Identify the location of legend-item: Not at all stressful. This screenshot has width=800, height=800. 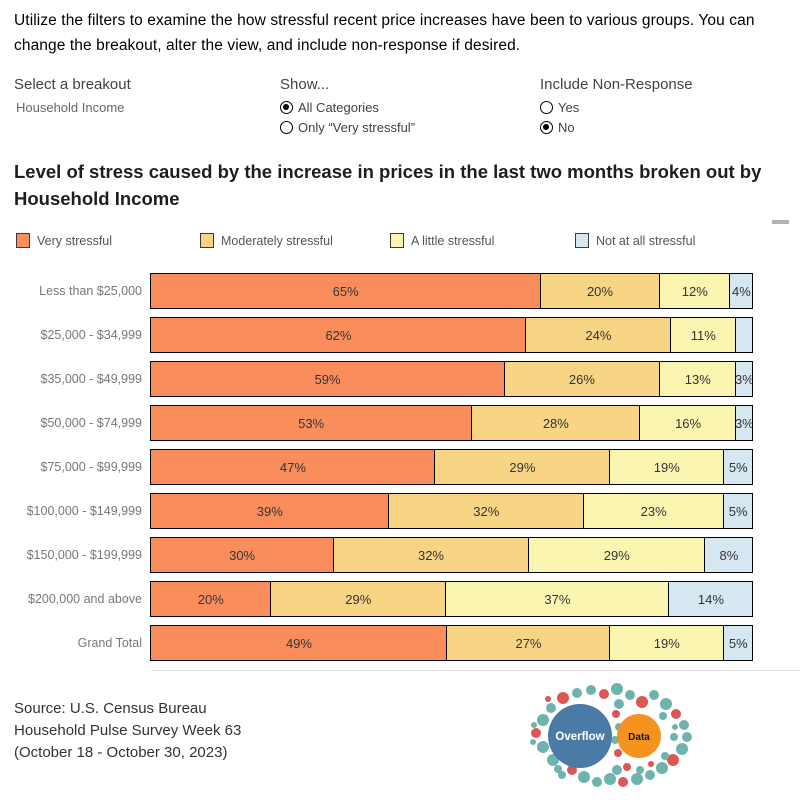
(635, 240).